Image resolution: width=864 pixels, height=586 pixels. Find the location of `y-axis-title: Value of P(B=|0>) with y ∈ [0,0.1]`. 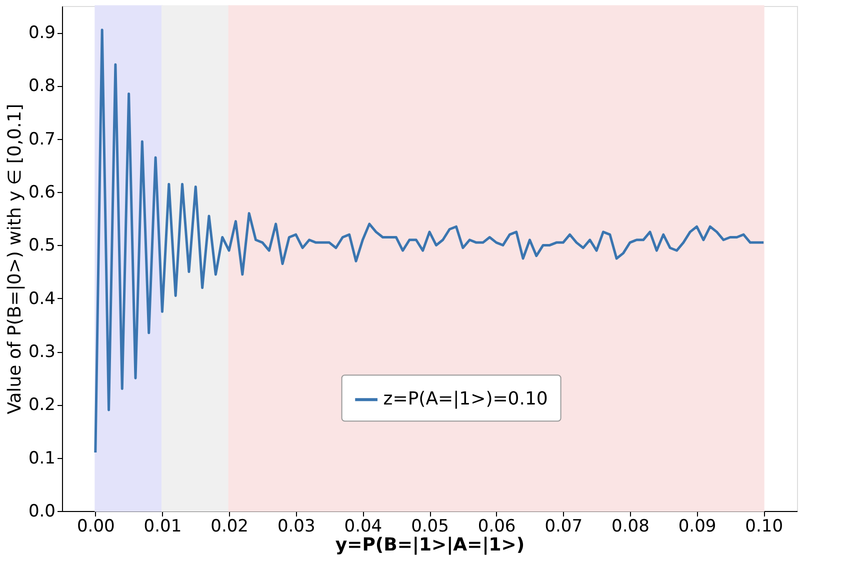

y-axis-title: Value of P(B=|0>) with y ∈ [0,0.1] is located at coordinates (15, 259).